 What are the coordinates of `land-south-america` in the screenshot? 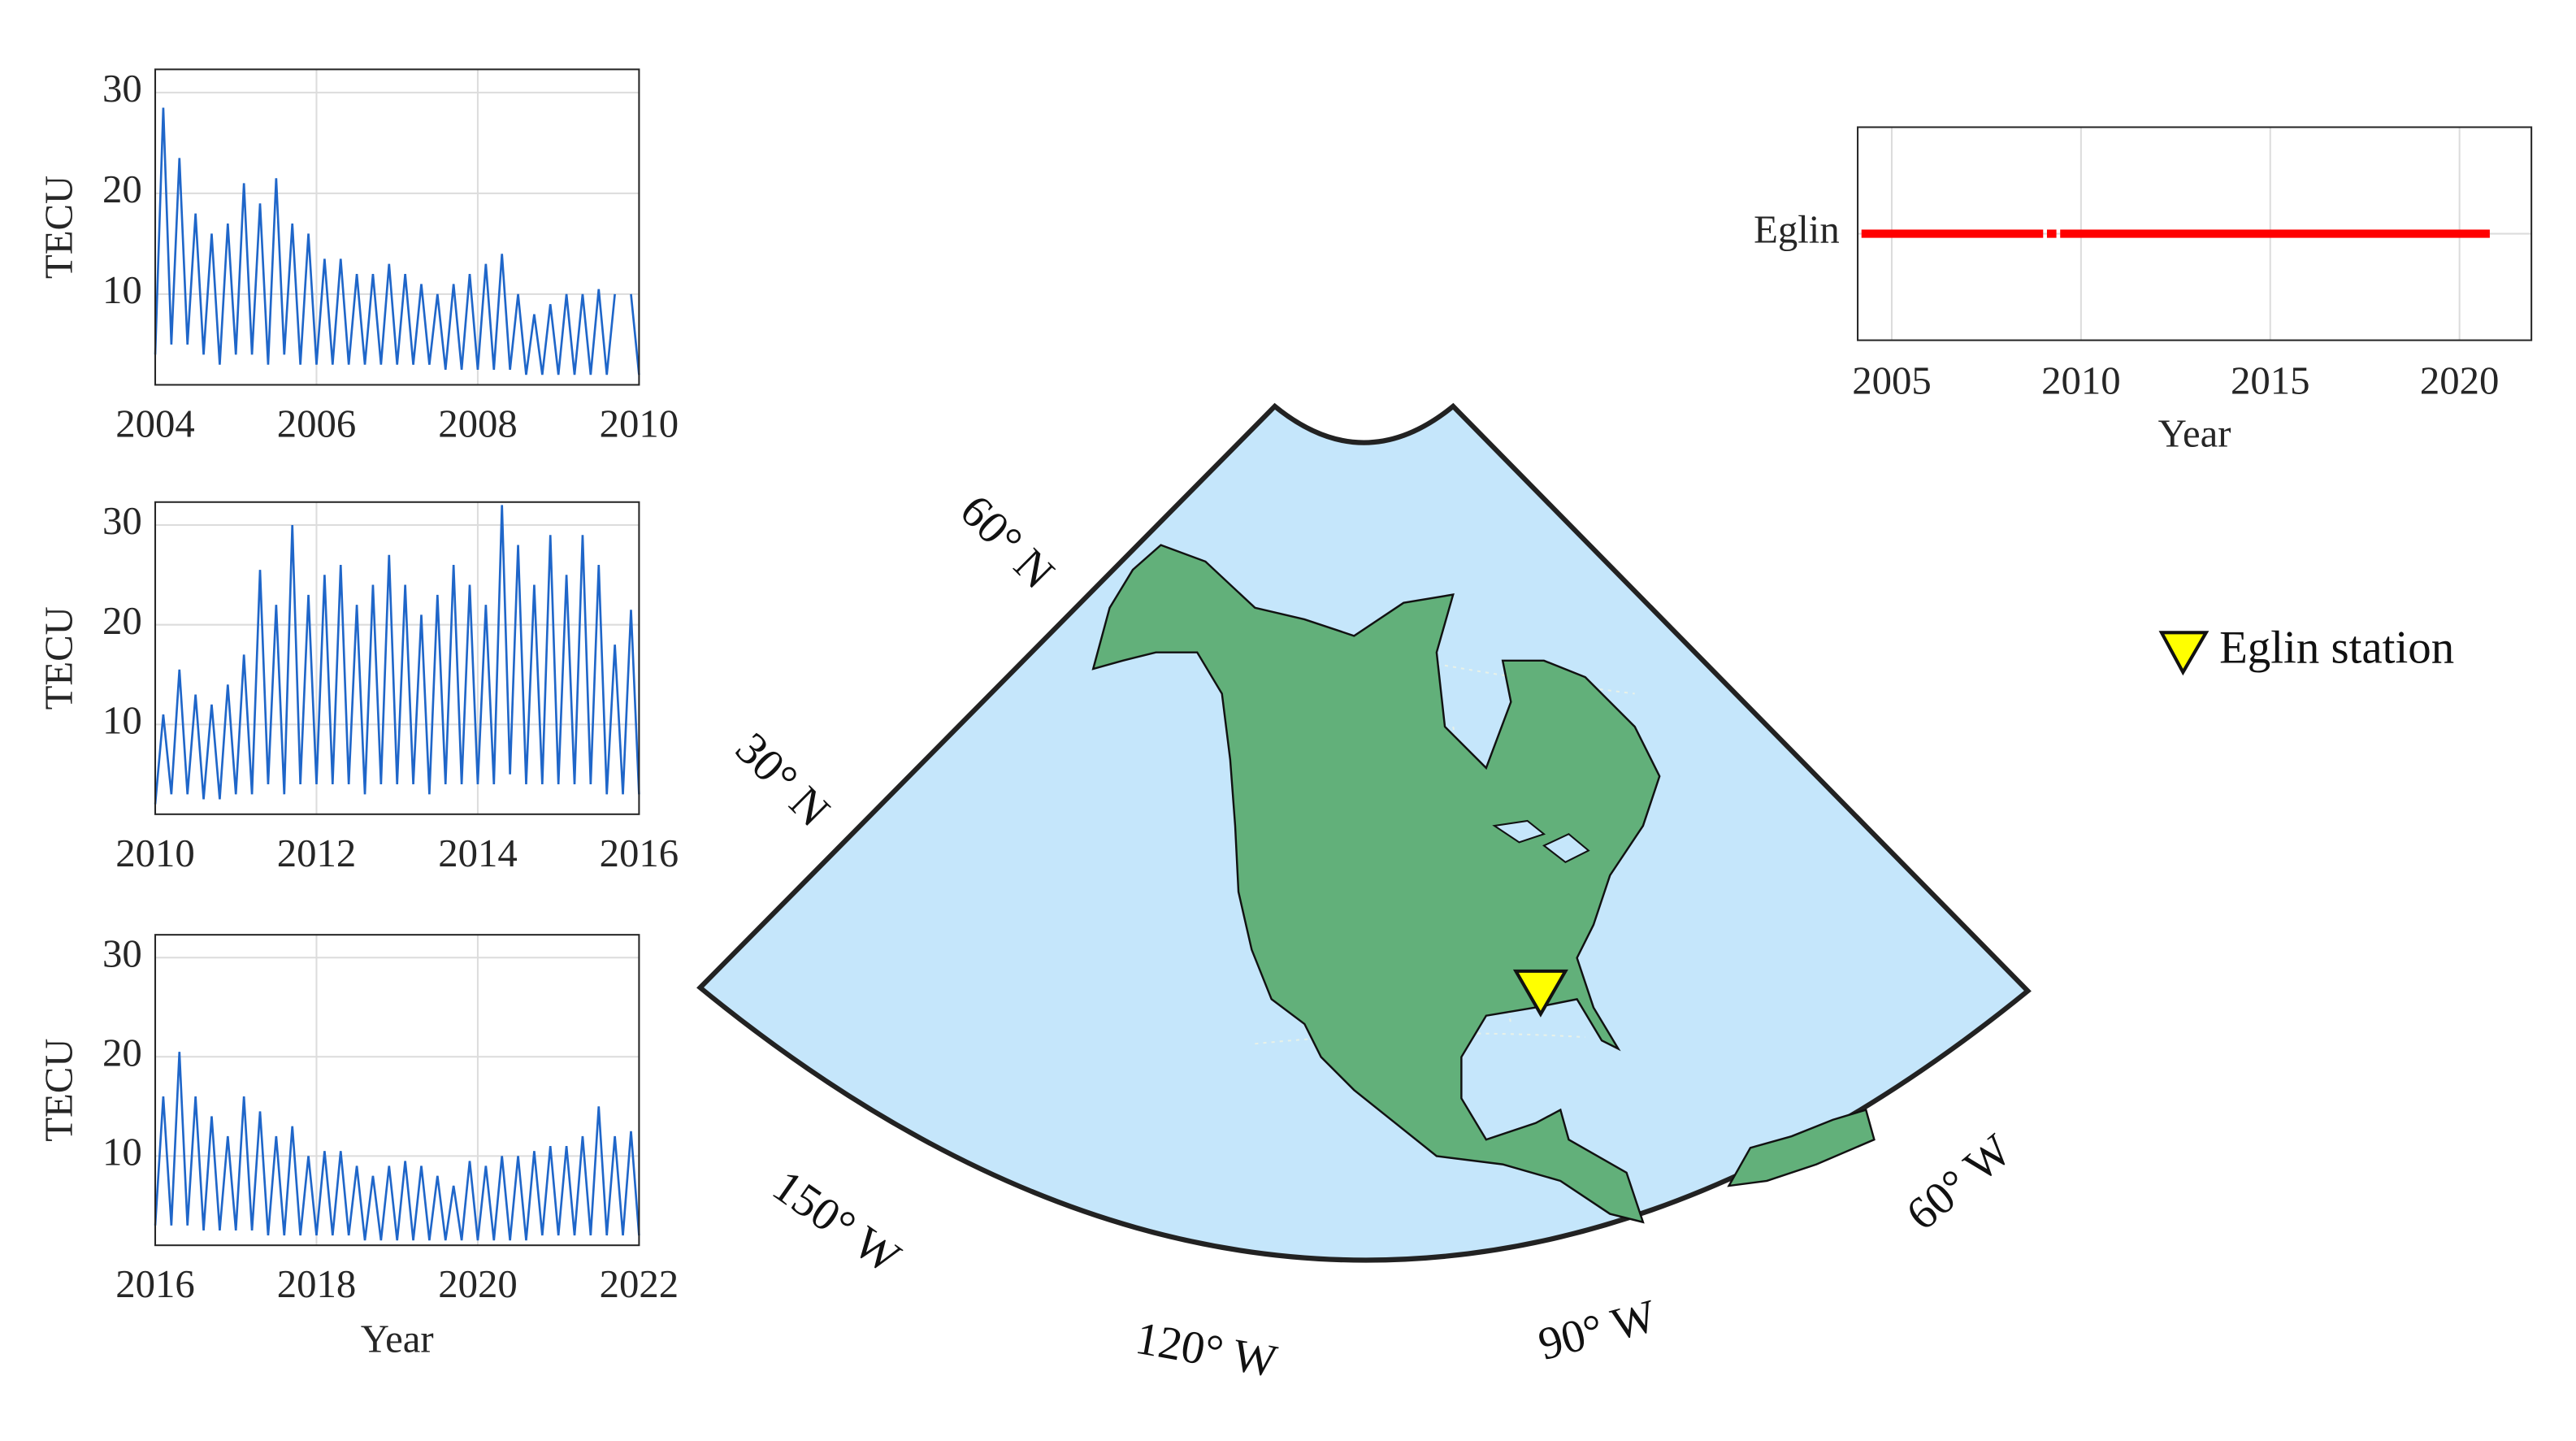 It's located at (1802, 1148).